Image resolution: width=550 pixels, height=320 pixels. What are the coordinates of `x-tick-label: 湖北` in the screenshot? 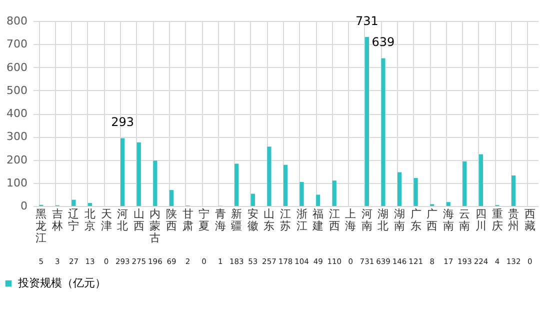 It's located at (383, 220).